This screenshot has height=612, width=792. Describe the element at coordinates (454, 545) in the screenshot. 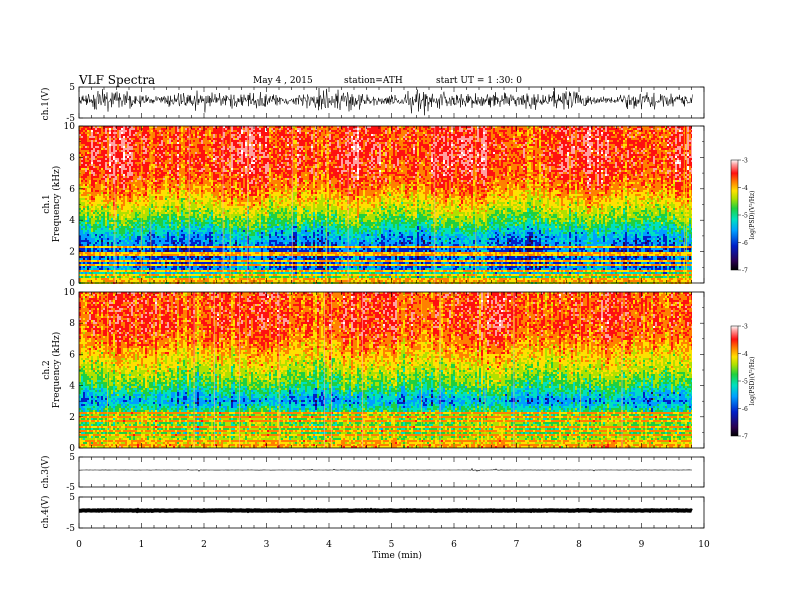

I see `x-tick-label: 6` at that location.